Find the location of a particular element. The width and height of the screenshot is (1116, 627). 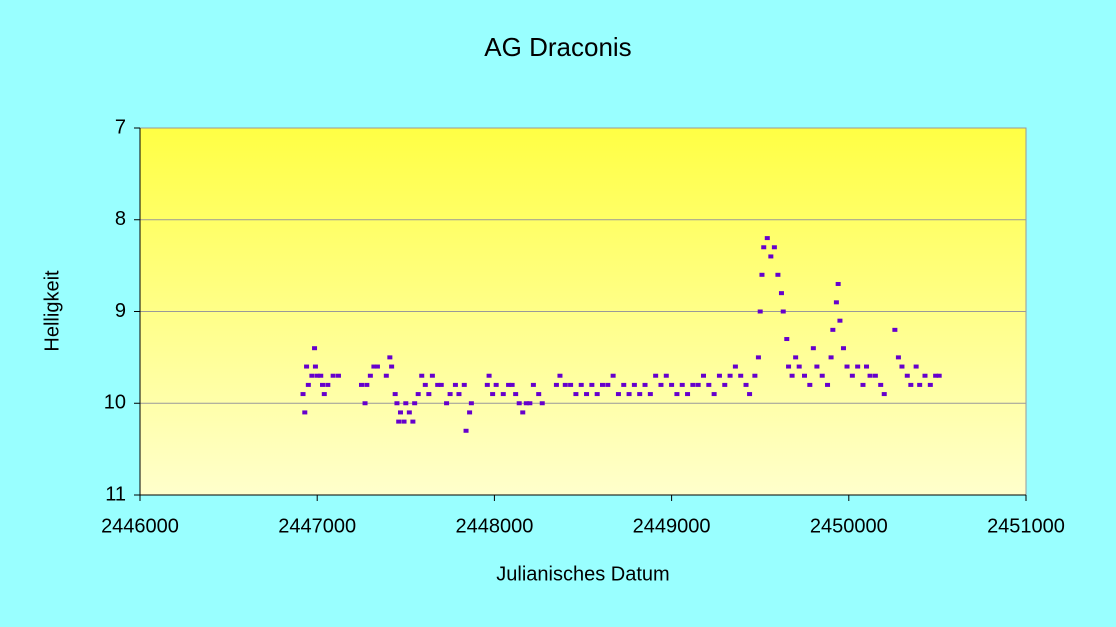

y-tick-label: 10 is located at coordinates (115, 403).